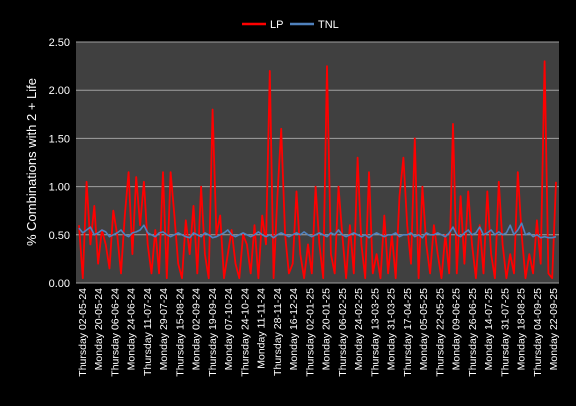  Describe the element at coordinates (327, 329) in the screenshot. I see `x-tick-label: Monday 20-01-25` at that location.